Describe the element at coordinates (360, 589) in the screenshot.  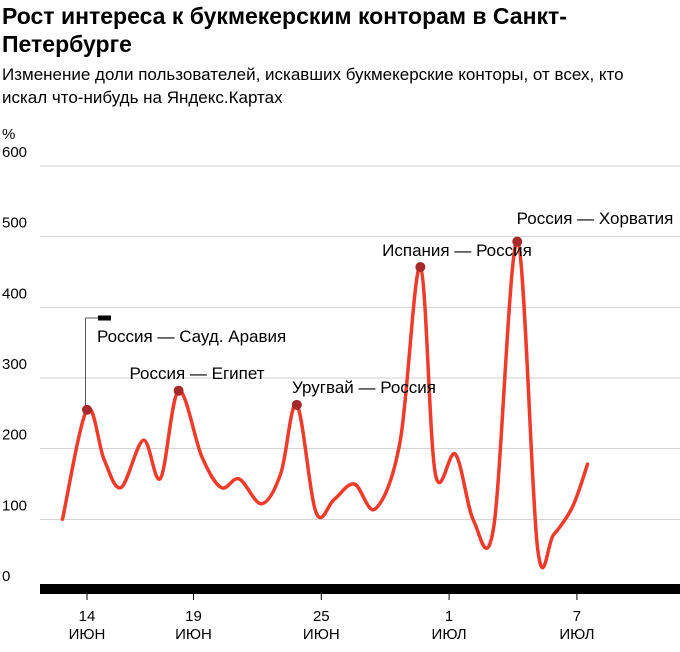
I see `x-axis-baseline` at that location.